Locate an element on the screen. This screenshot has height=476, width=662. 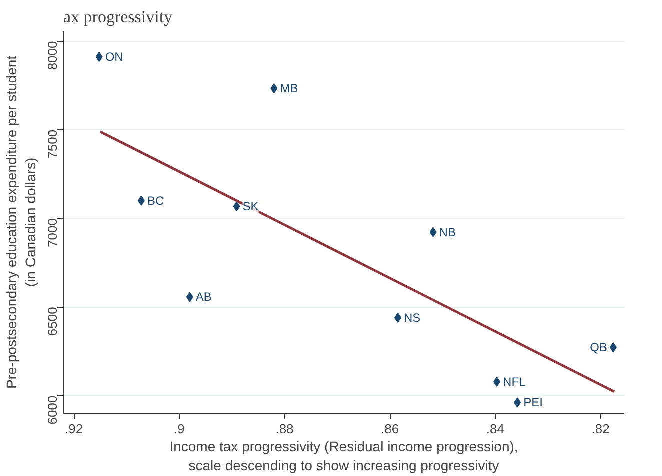
annotation: BC is located at coordinates (155, 201).